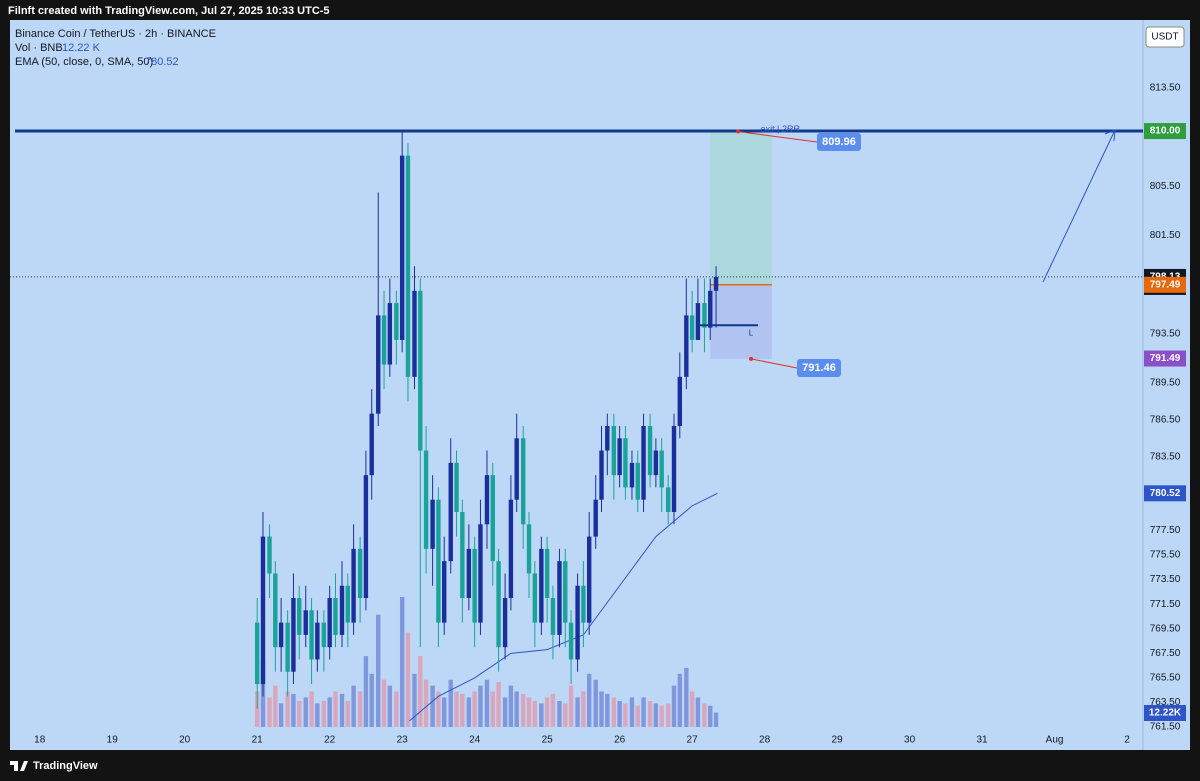  I want to click on currency-box, so click(1165, 37).